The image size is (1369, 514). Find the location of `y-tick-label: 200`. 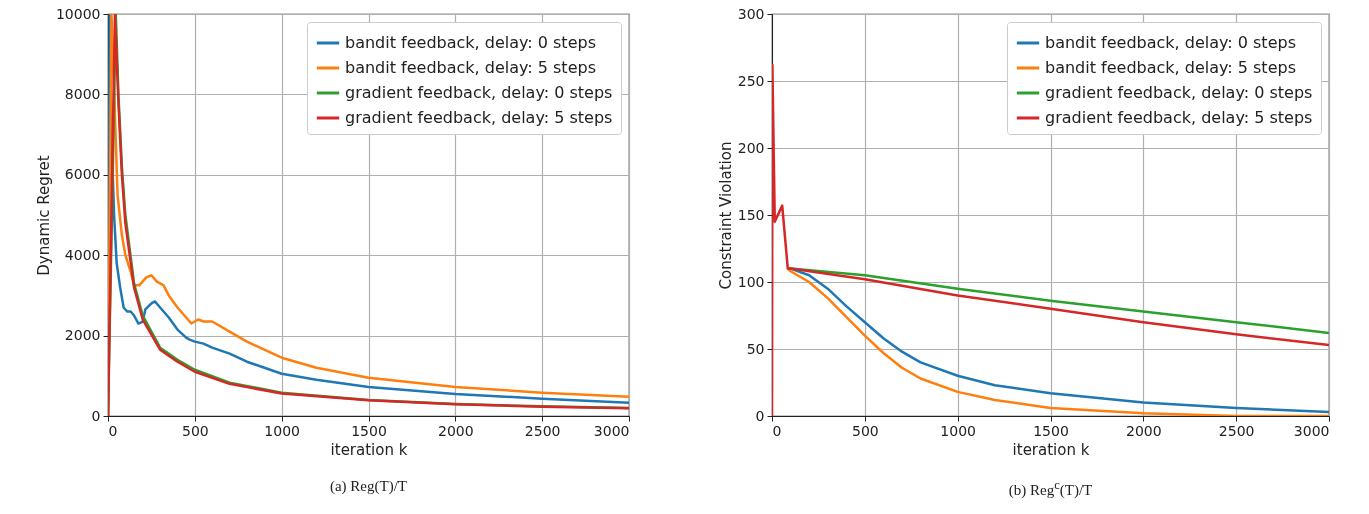

y-tick-label: 200 is located at coordinates (751, 147).